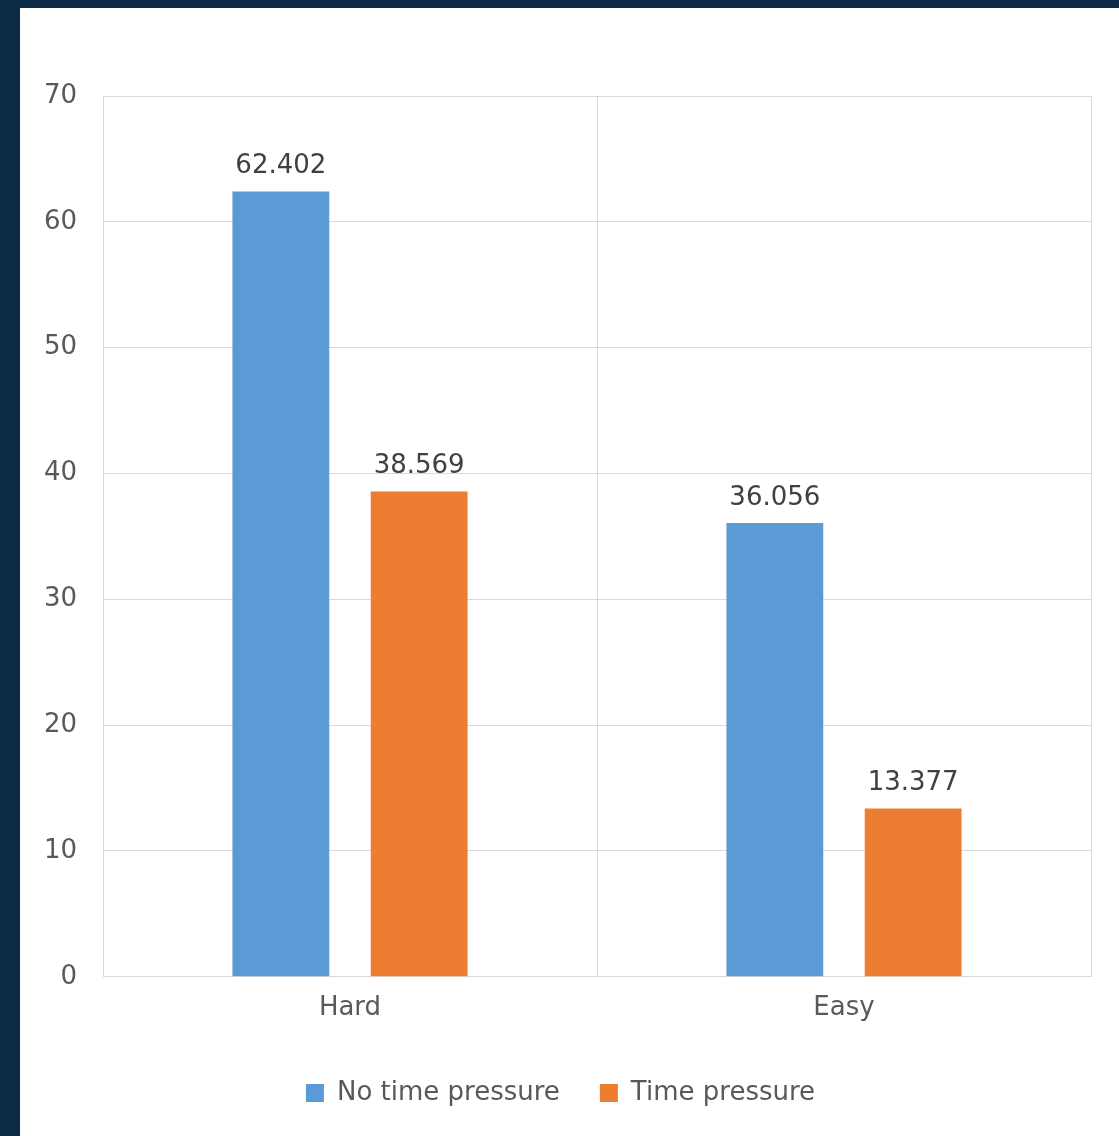 The width and height of the screenshot is (1119, 1136). What do you see at coordinates (60, 471) in the screenshot?
I see `y-tick-label: 40` at bounding box center [60, 471].